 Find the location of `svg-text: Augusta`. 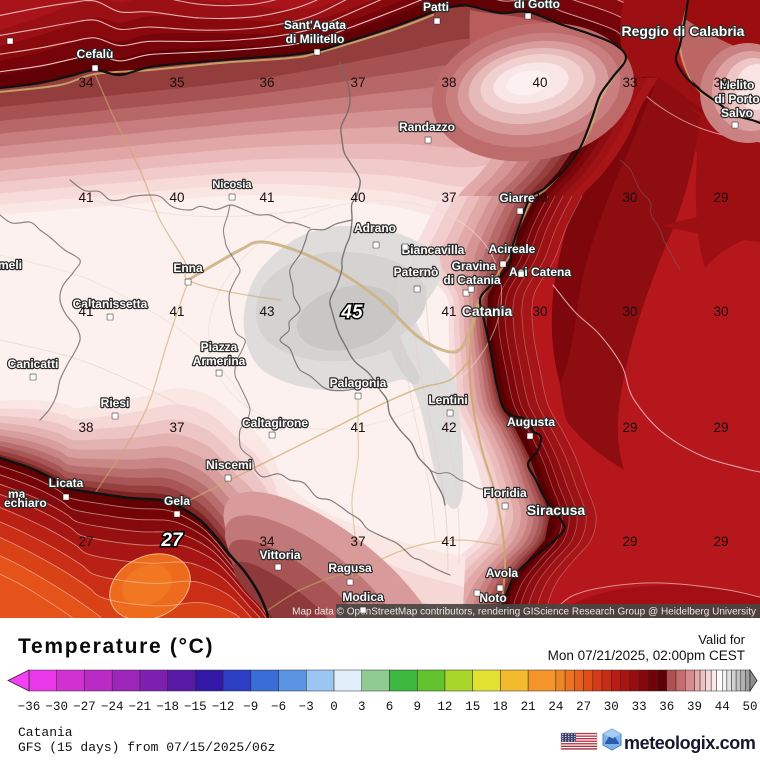

svg-text: Augusta is located at coordinates (531, 422).